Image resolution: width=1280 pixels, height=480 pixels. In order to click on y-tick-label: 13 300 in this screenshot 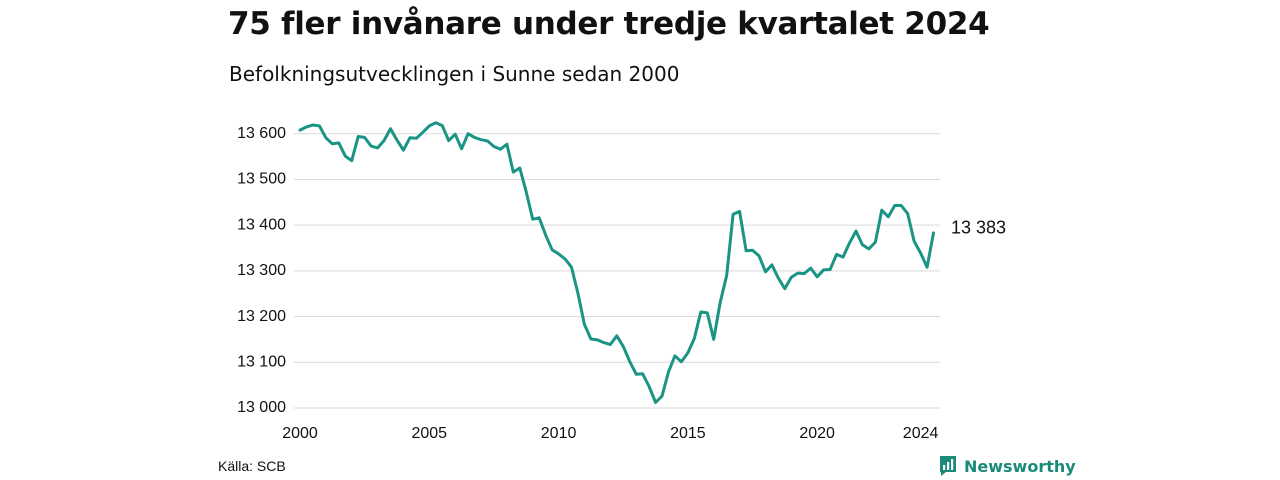, I will do `click(261, 270)`.